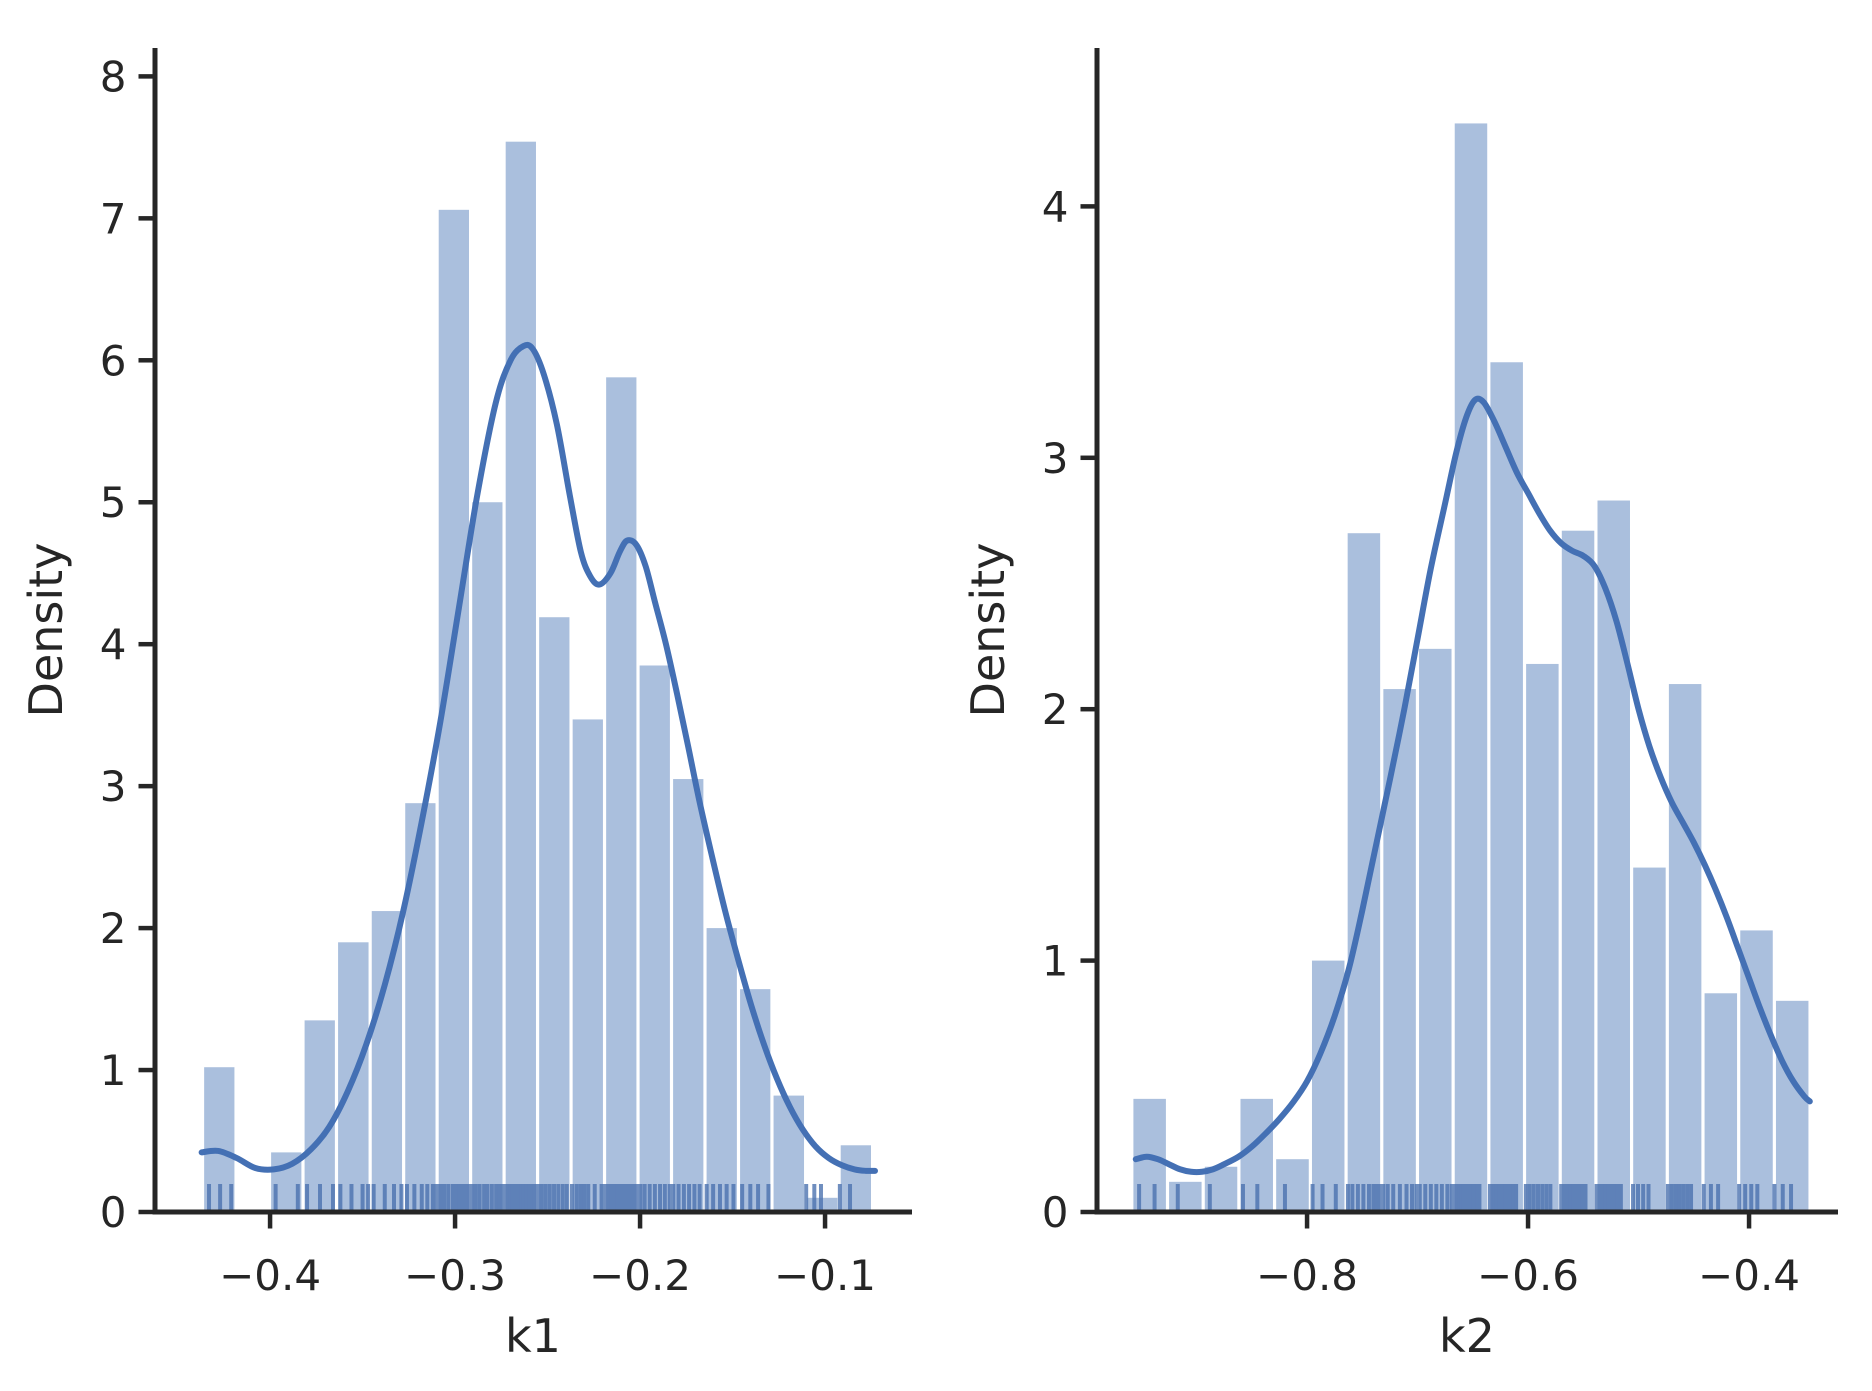  What do you see at coordinates (1467, 1336) in the screenshot?
I see `x-axis-label-k2: k2` at bounding box center [1467, 1336].